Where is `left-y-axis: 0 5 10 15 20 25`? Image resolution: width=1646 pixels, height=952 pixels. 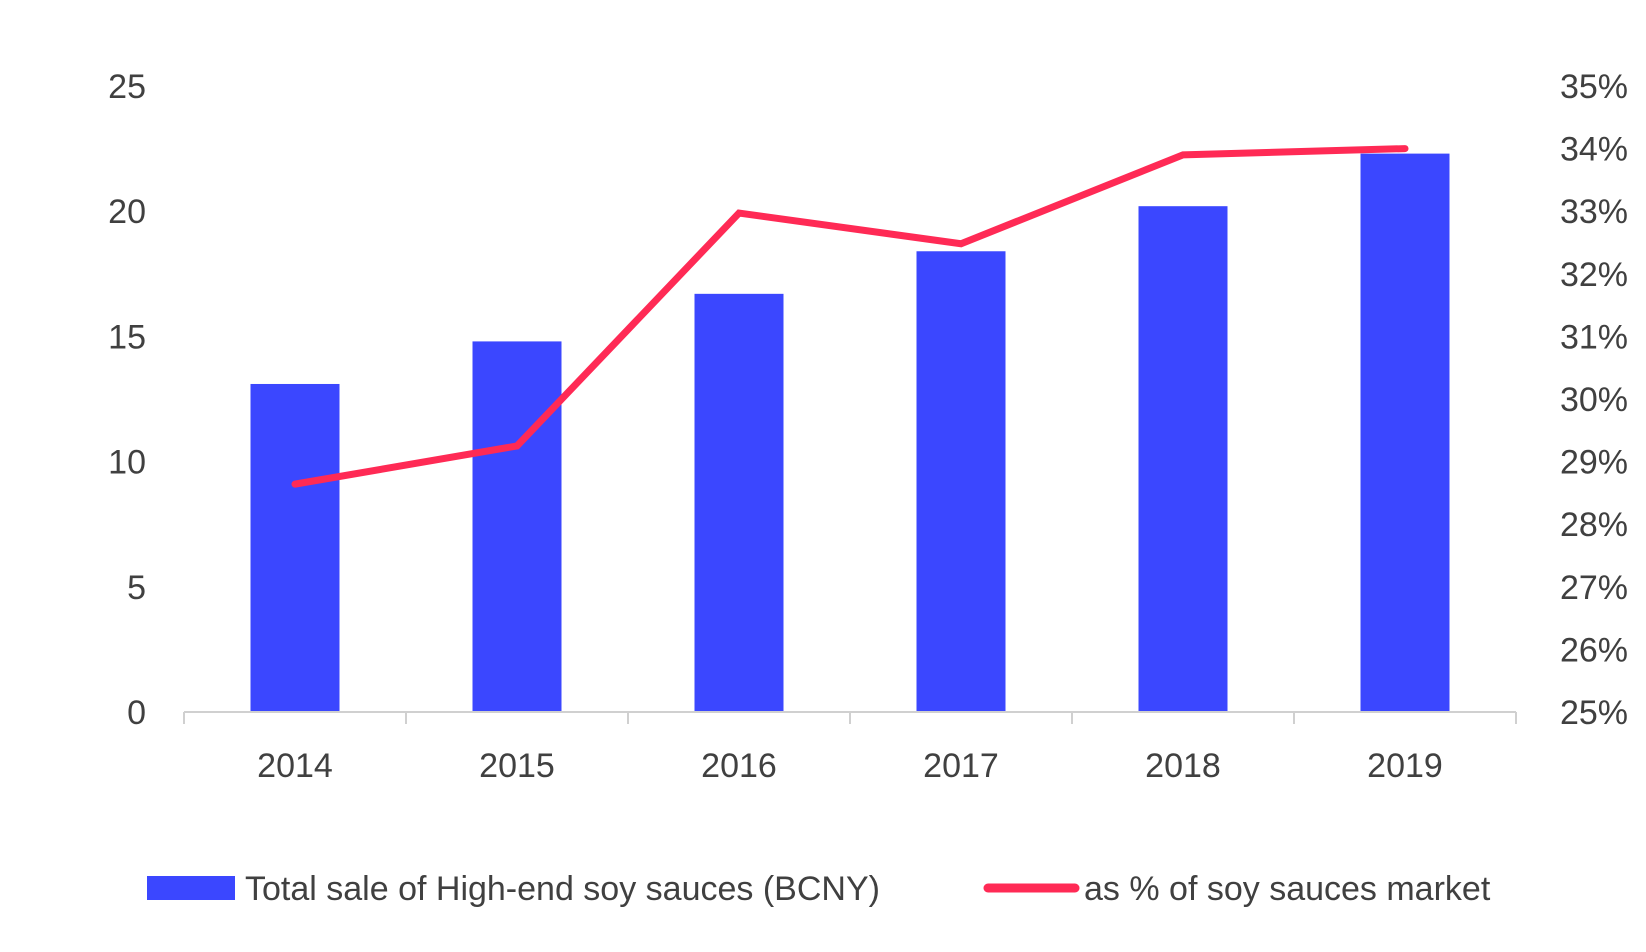 left-y-axis: 0 5 10 15 20 25 is located at coordinates (127, 400).